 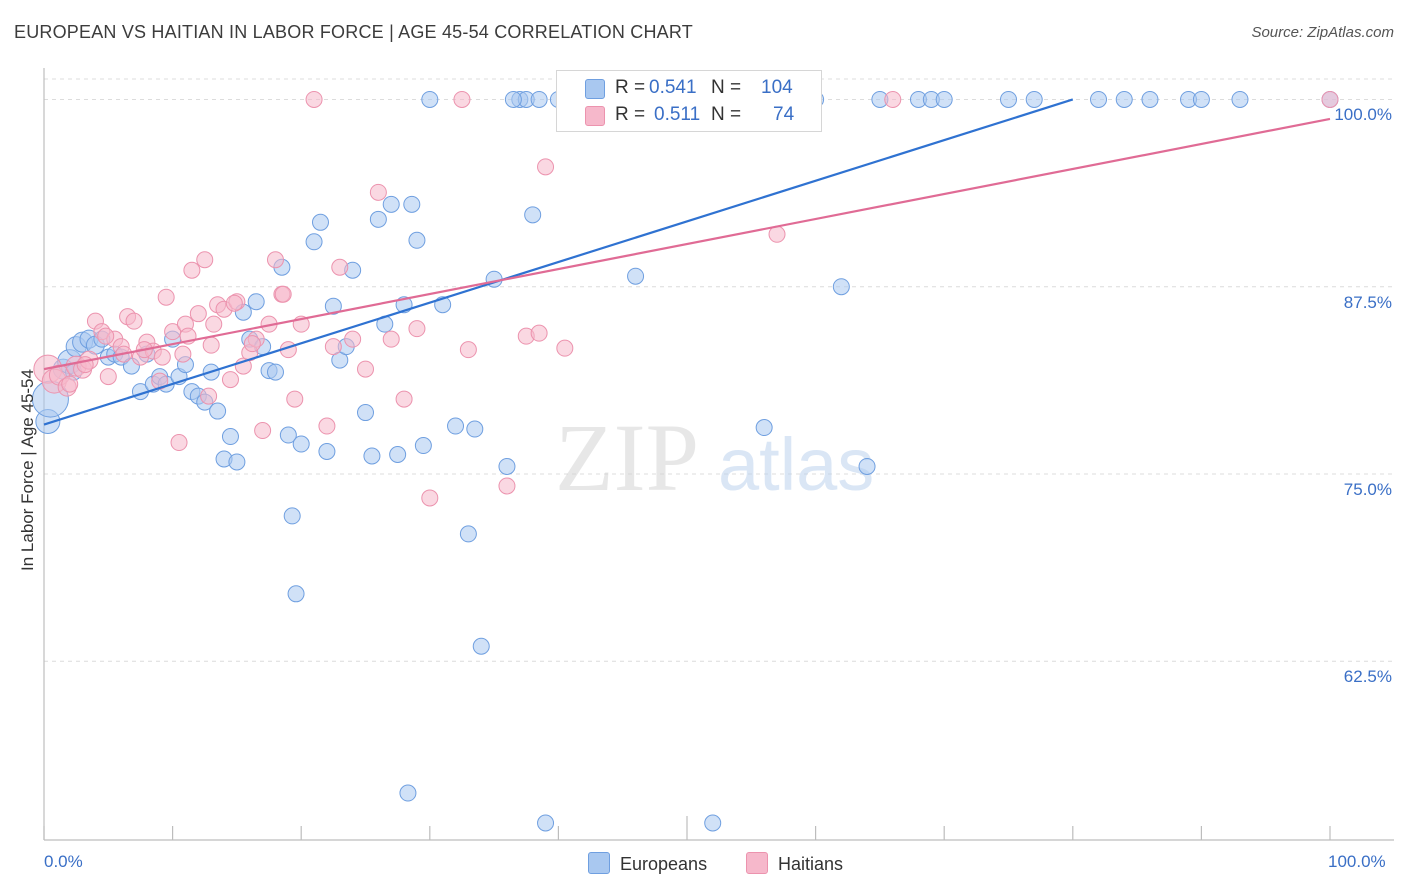 What do you see at coordinates (595, 116) in the screenshot?
I see `haitians-swatch` at bounding box center [595, 116].